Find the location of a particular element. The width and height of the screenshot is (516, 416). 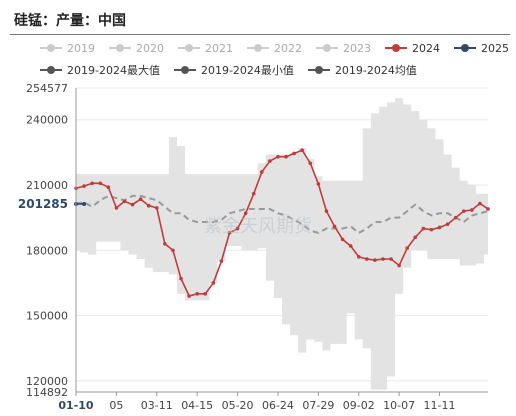

series-line-average is located at coordinates (282, 214).